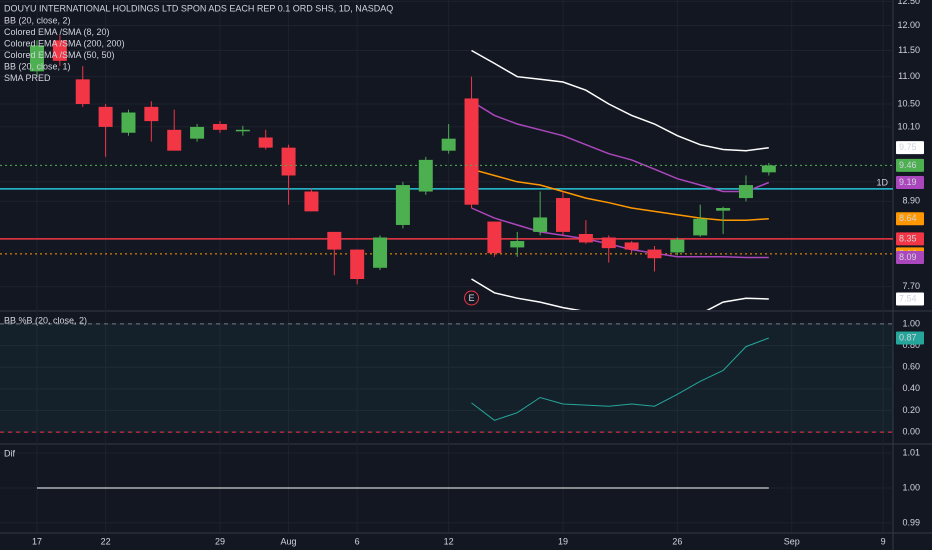 This screenshot has height=550, width=932. I want to click on price-tag-label: 9.19, so click(908, 182).